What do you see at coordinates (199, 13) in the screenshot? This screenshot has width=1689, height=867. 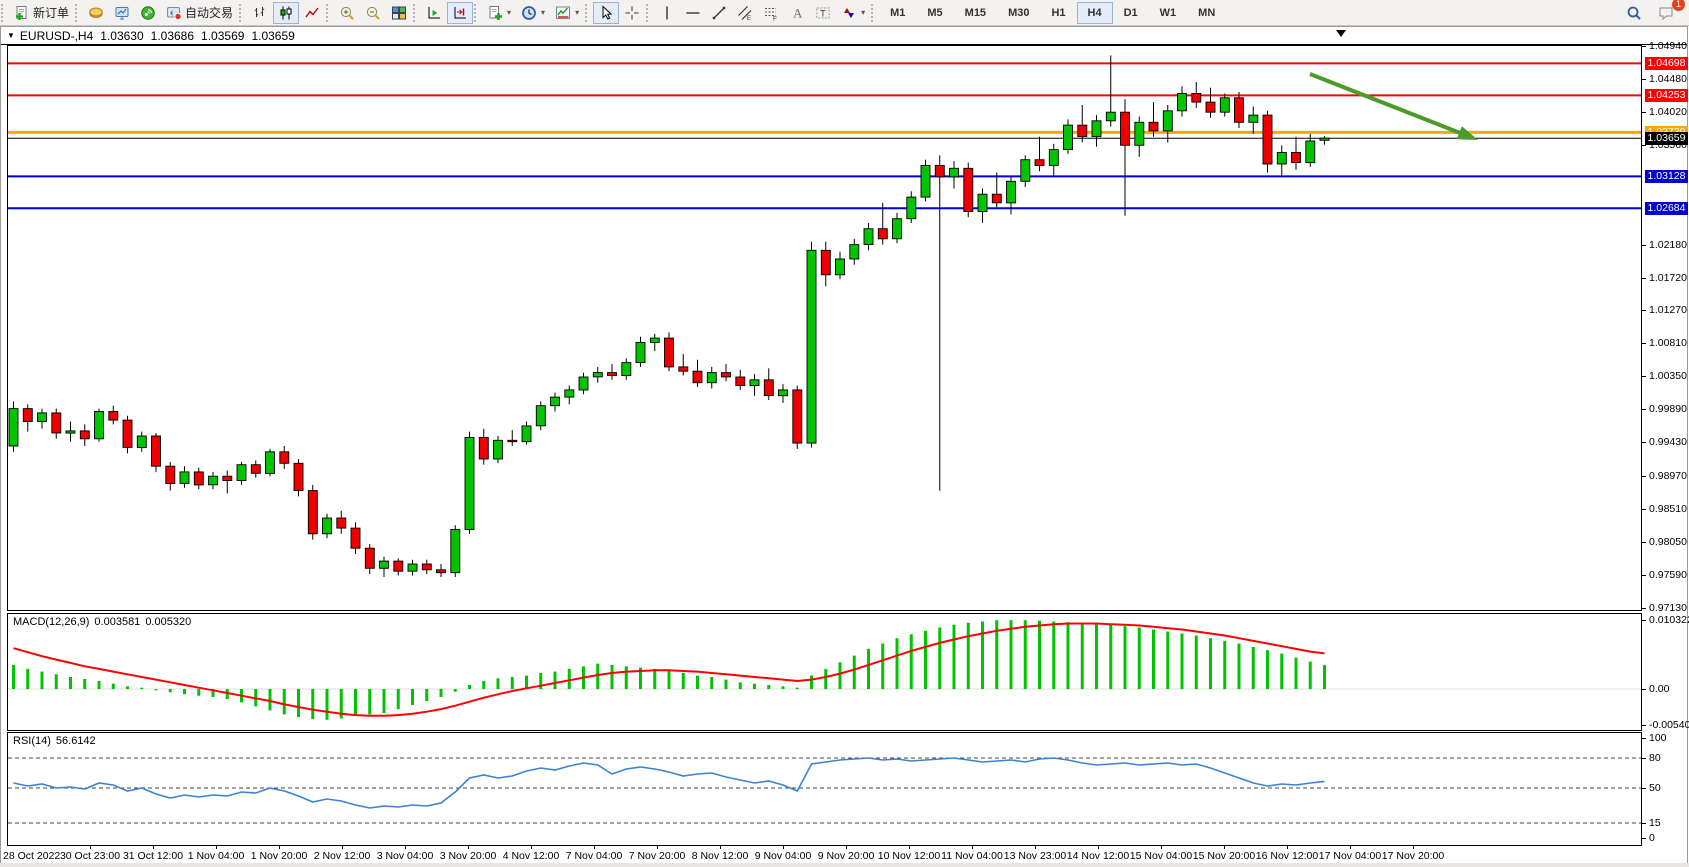 I see `autotrading-button: 自动交易` at bounding box center [199, 13].